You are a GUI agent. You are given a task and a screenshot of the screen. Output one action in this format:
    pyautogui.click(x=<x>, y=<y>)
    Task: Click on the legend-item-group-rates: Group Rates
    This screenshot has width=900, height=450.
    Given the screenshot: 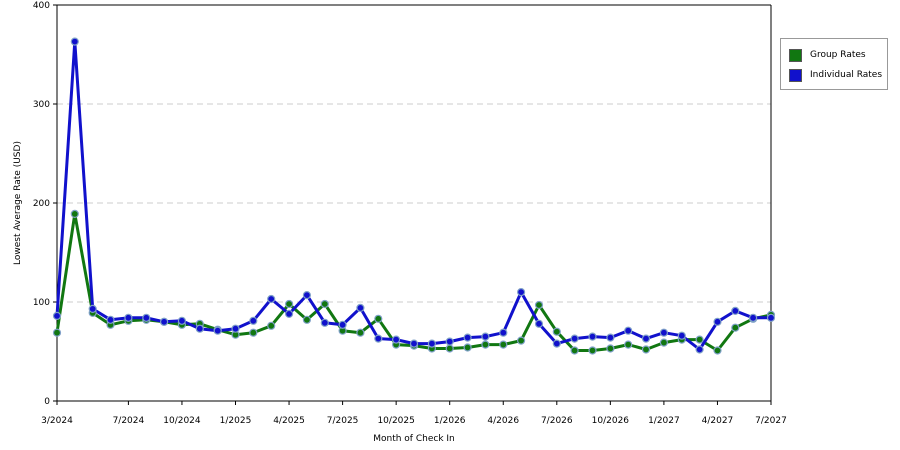 What is the action you would take?
    pyautogui.click(x=834, y=55)
    